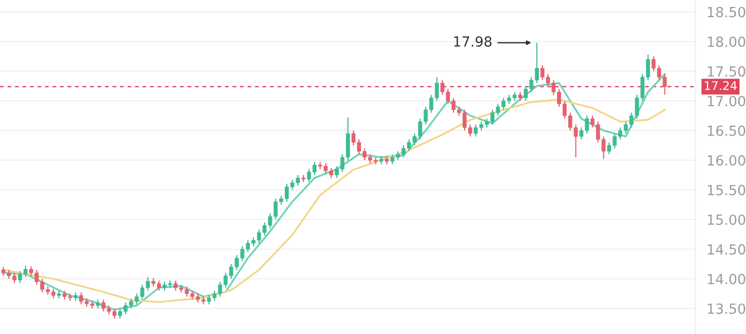  What do you see at coordinates (727, 130) in the screenshot?
I see `y-tick-label: 16.50` at bounding box center [727, 130].